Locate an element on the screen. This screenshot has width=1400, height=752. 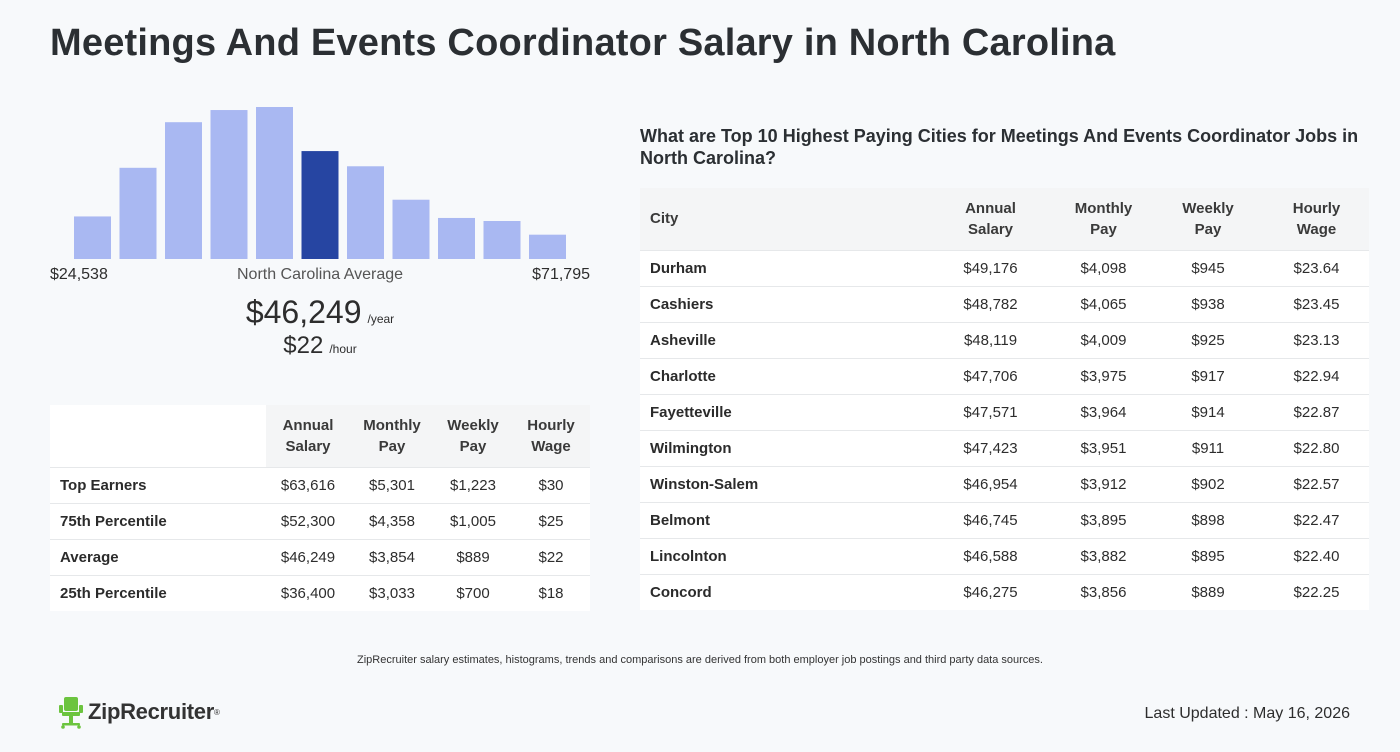
ziprecruiter-logo: ZipRecruiter ® is located at coordinates (139, 712).